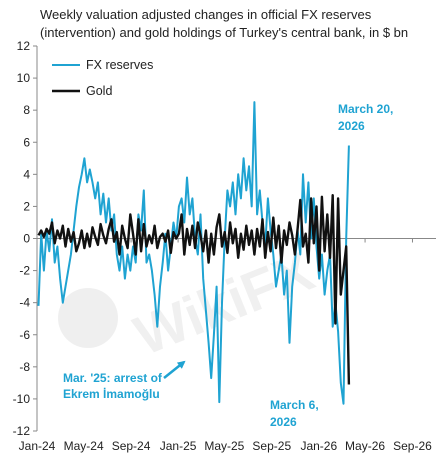  What do you see at coordinates (174, 369) in the screenshot?
I see `annotation-arrow` at bounding box center [174, 369].